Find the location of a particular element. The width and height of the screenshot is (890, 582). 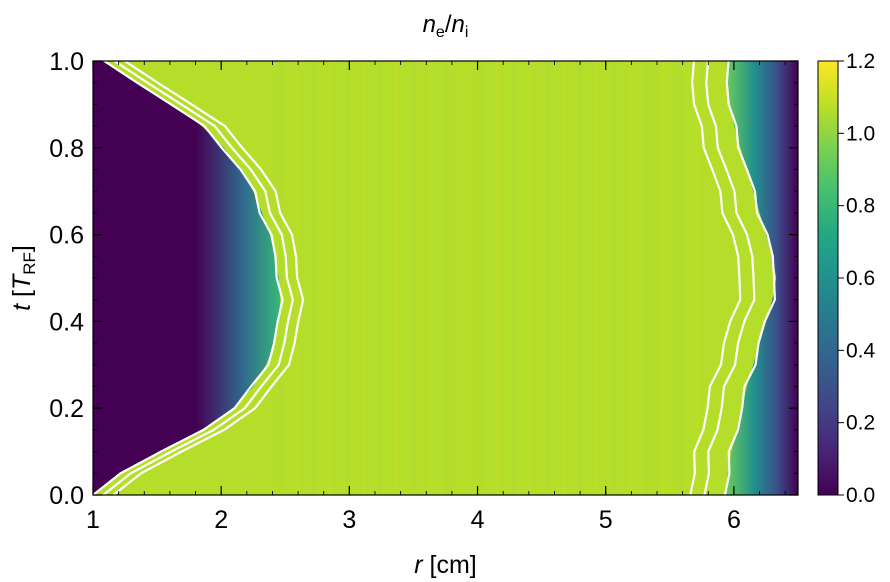

y-tick-label: 0.4 is located at coordinates (66, 322).